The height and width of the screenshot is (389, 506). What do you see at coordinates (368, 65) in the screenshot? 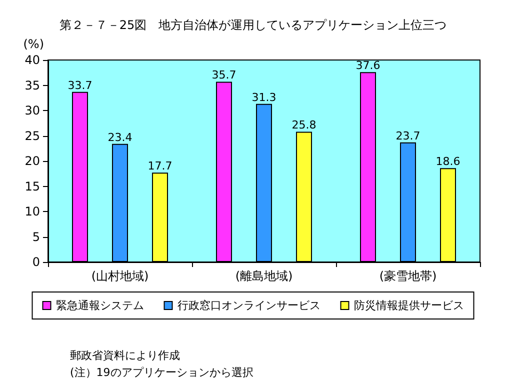
I see `data-label: 37.6` at bounding box center [368, 65].